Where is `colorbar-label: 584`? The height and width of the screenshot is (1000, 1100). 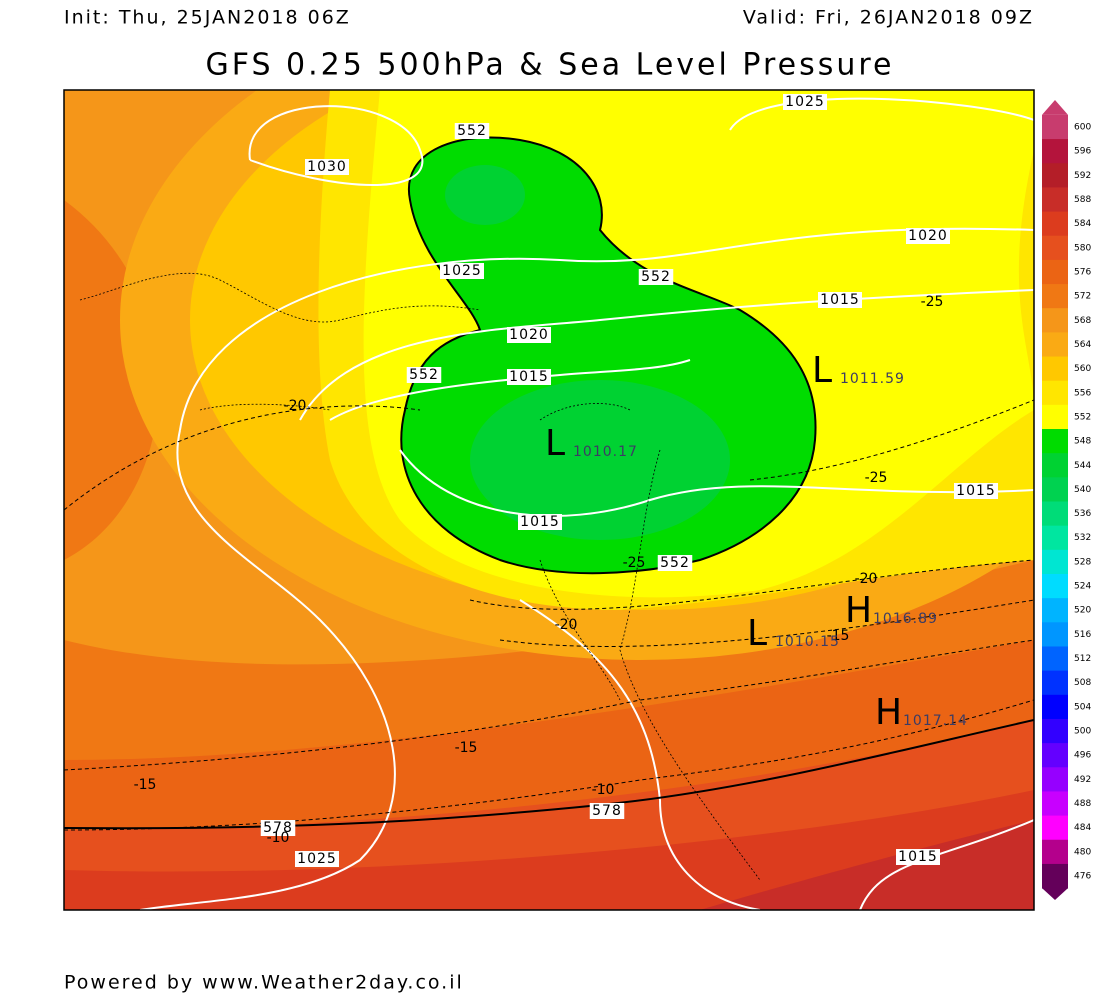 colorbar-label: 584 is located at coordinates (1082, 224).